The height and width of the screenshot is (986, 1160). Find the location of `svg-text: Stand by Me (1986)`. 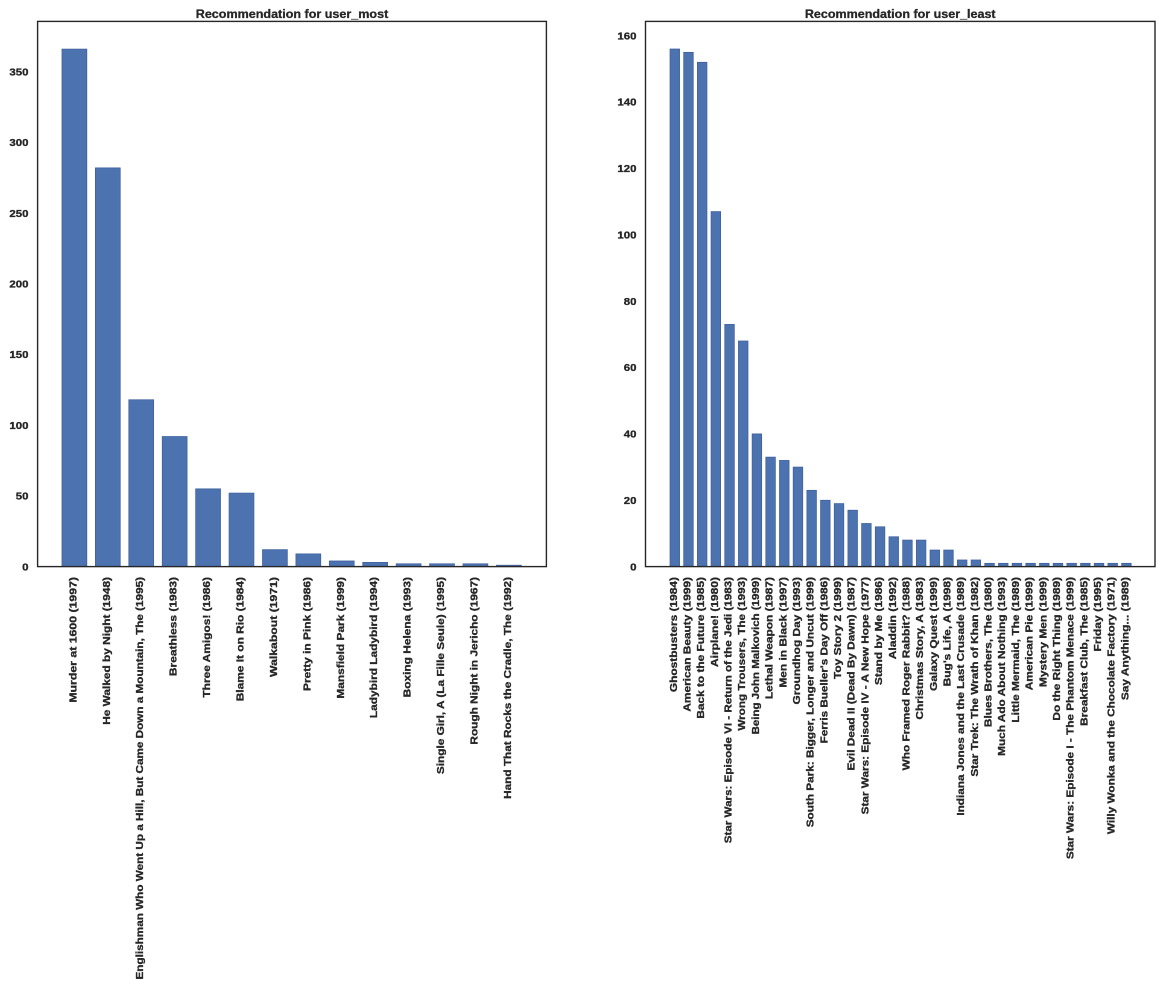

svg-text: Stand by Me (1986) is located at coordinates (879, 631).